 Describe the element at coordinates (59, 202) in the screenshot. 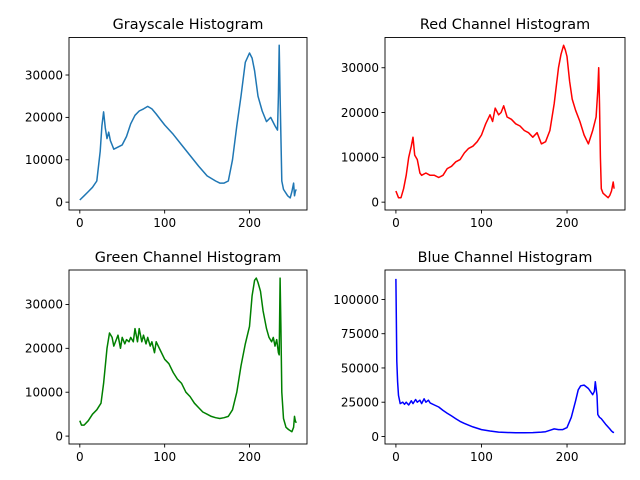

I see `grayscale-histogram-ytick-label: 0` at that location.